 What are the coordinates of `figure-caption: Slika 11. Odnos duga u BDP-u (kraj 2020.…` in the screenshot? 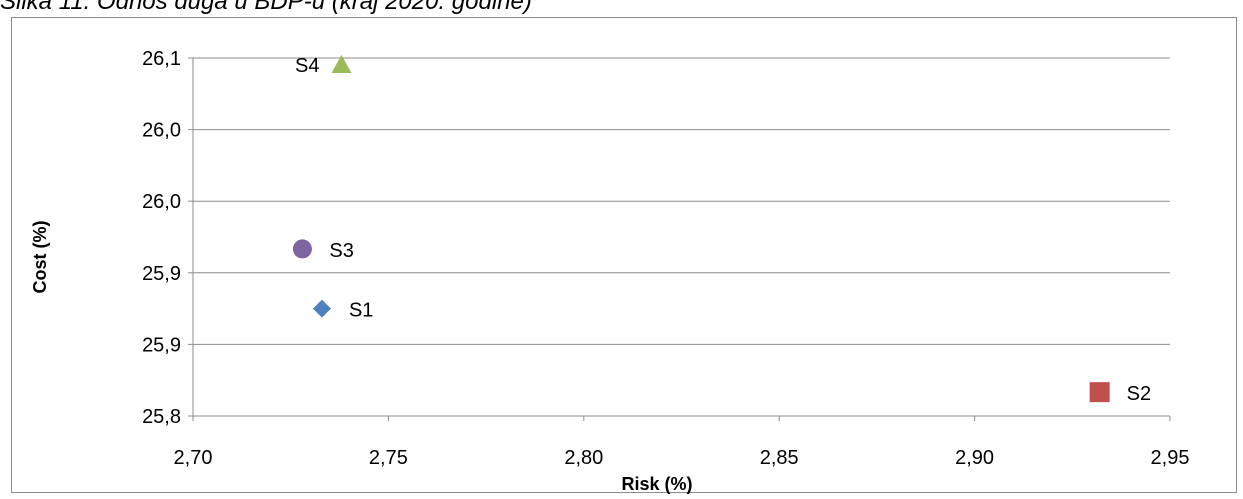 It's located at (266, 7).